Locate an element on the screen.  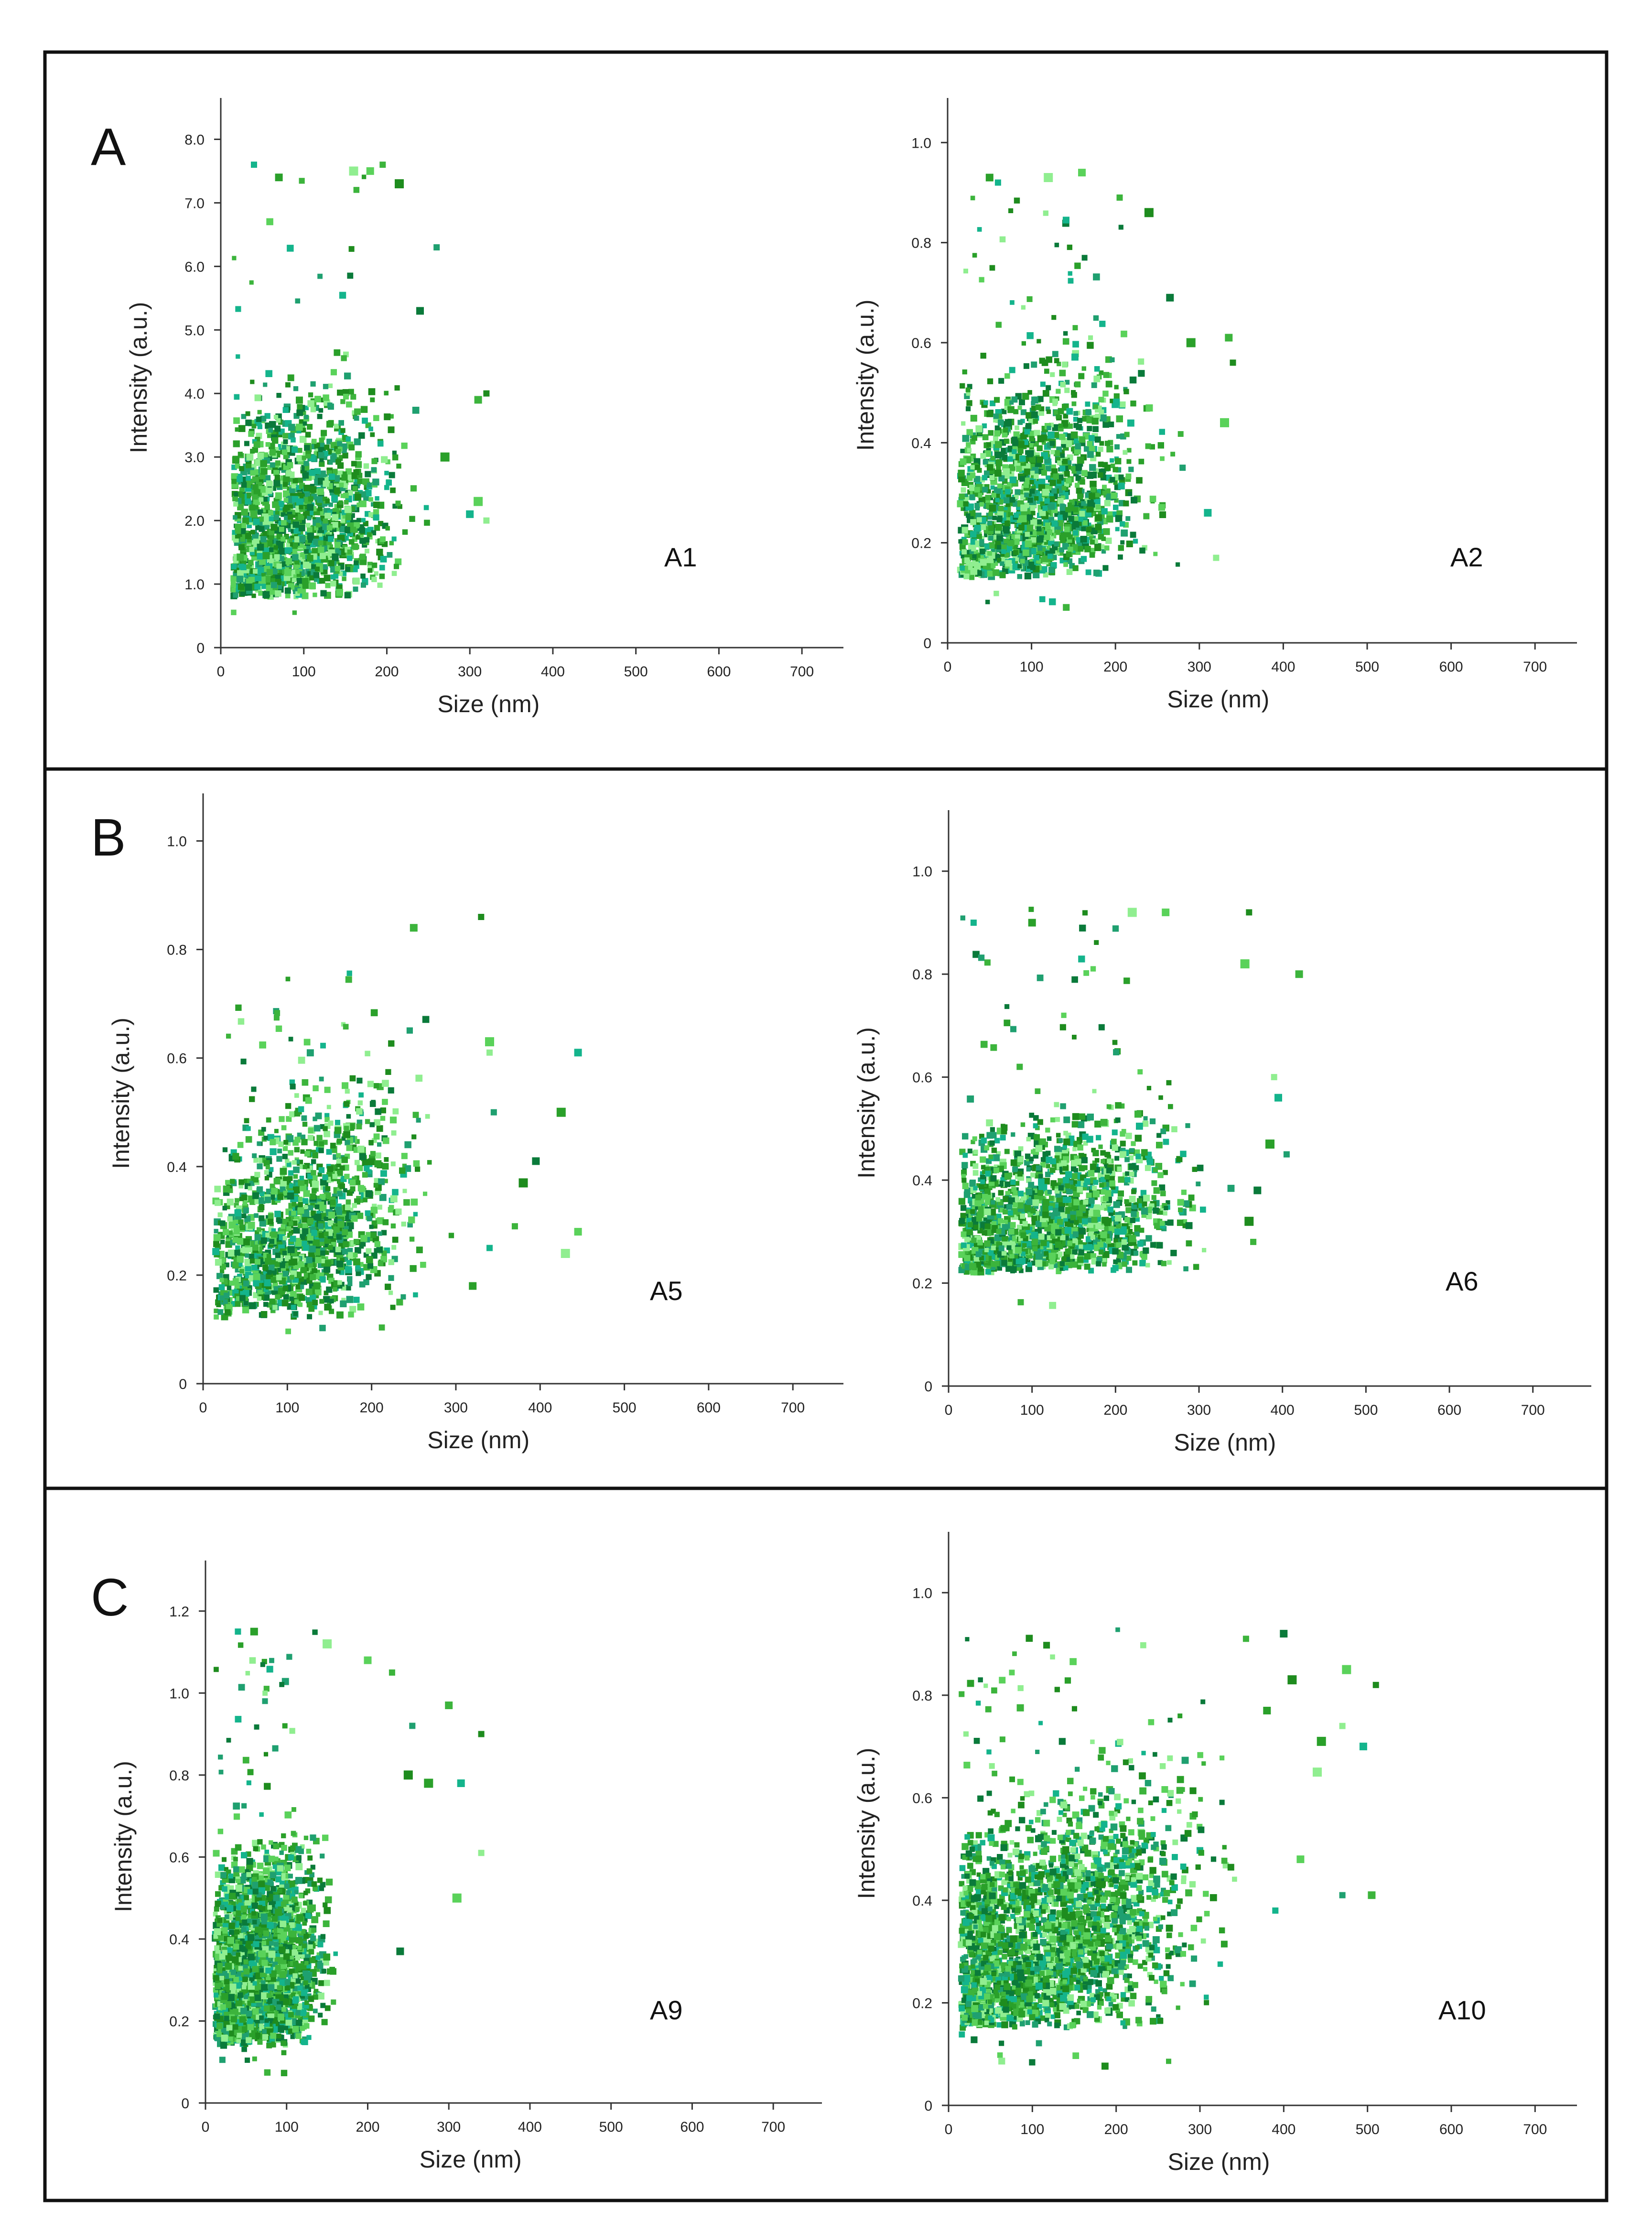
y-tick-label: 0 is located at coordinates (183, 1384).